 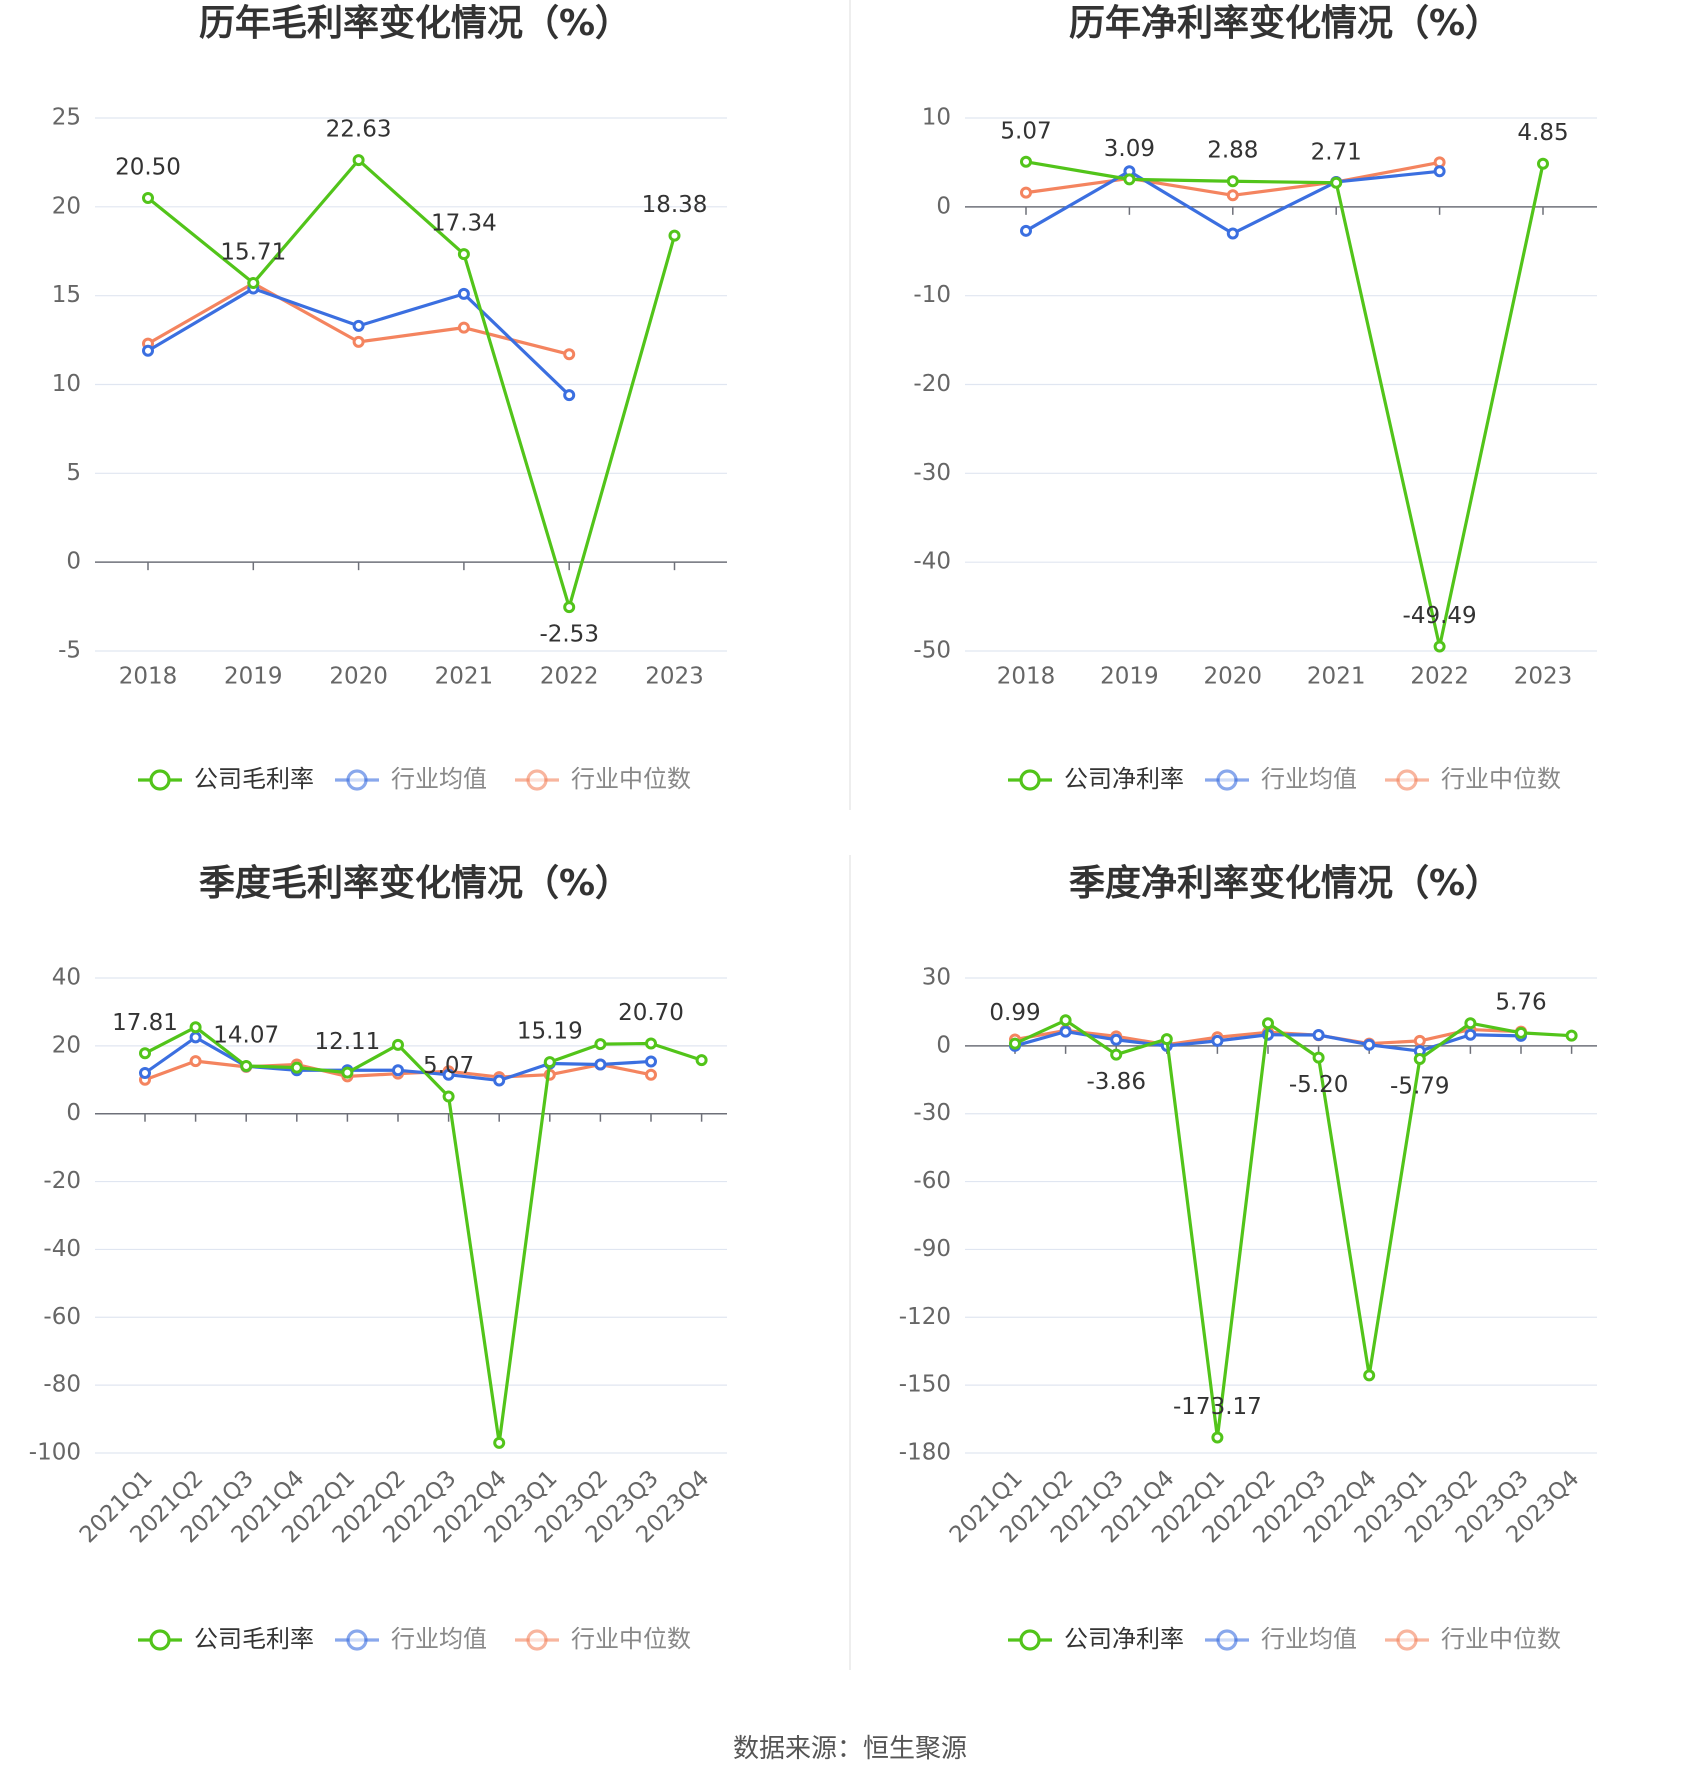 What do you see at coordinates (925, 1385) in the screenshot?
I see `y-tick-label: -150` at bounding box center [925, 1385].